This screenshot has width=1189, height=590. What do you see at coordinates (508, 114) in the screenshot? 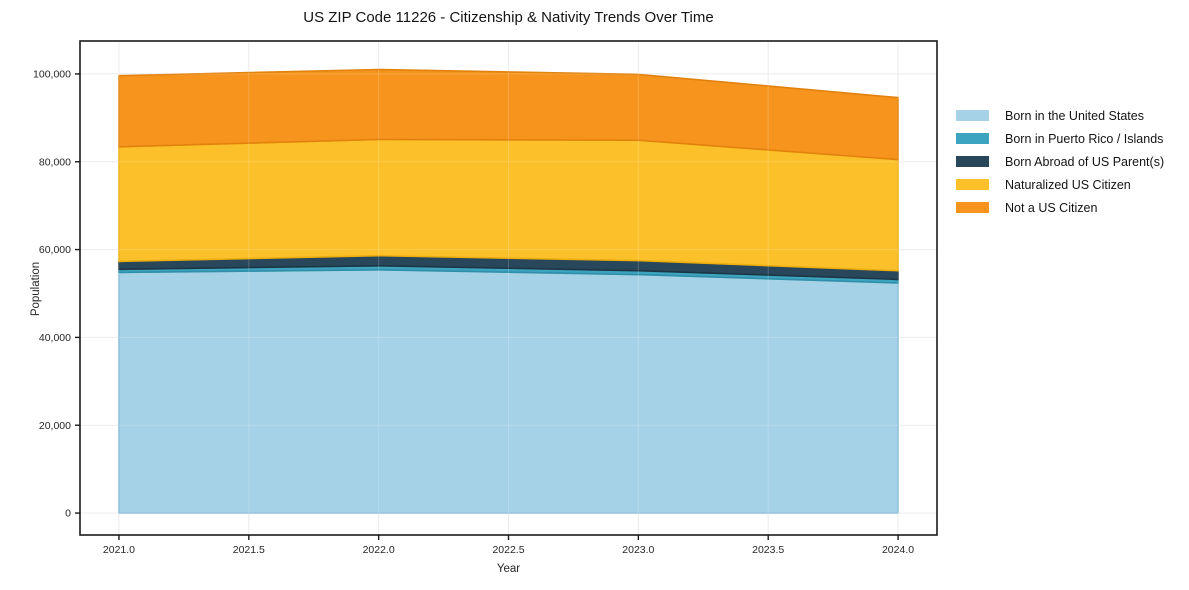
I see `area-series-not-a-us-citizen` at bounding box center [508, 114].